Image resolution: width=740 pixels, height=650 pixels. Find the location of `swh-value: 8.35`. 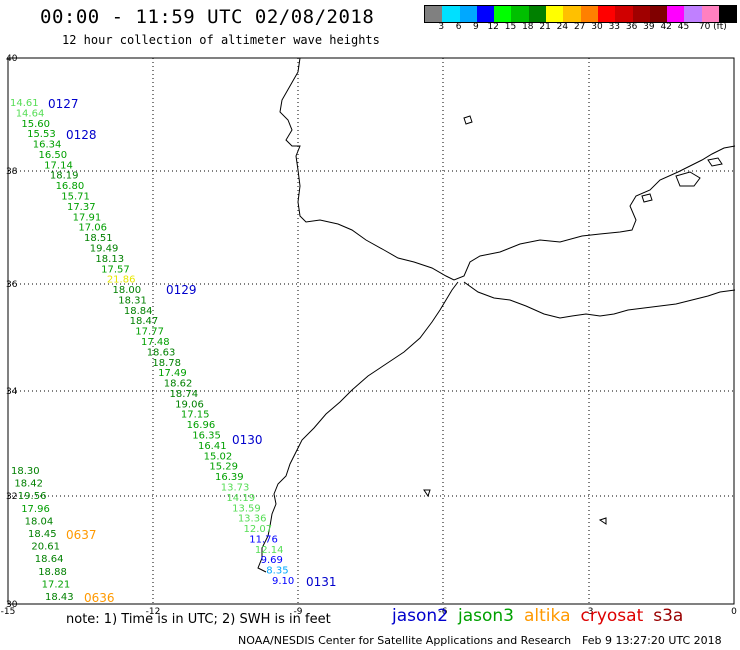

swh-value: 8.35 is located at coordinates (277, 571).